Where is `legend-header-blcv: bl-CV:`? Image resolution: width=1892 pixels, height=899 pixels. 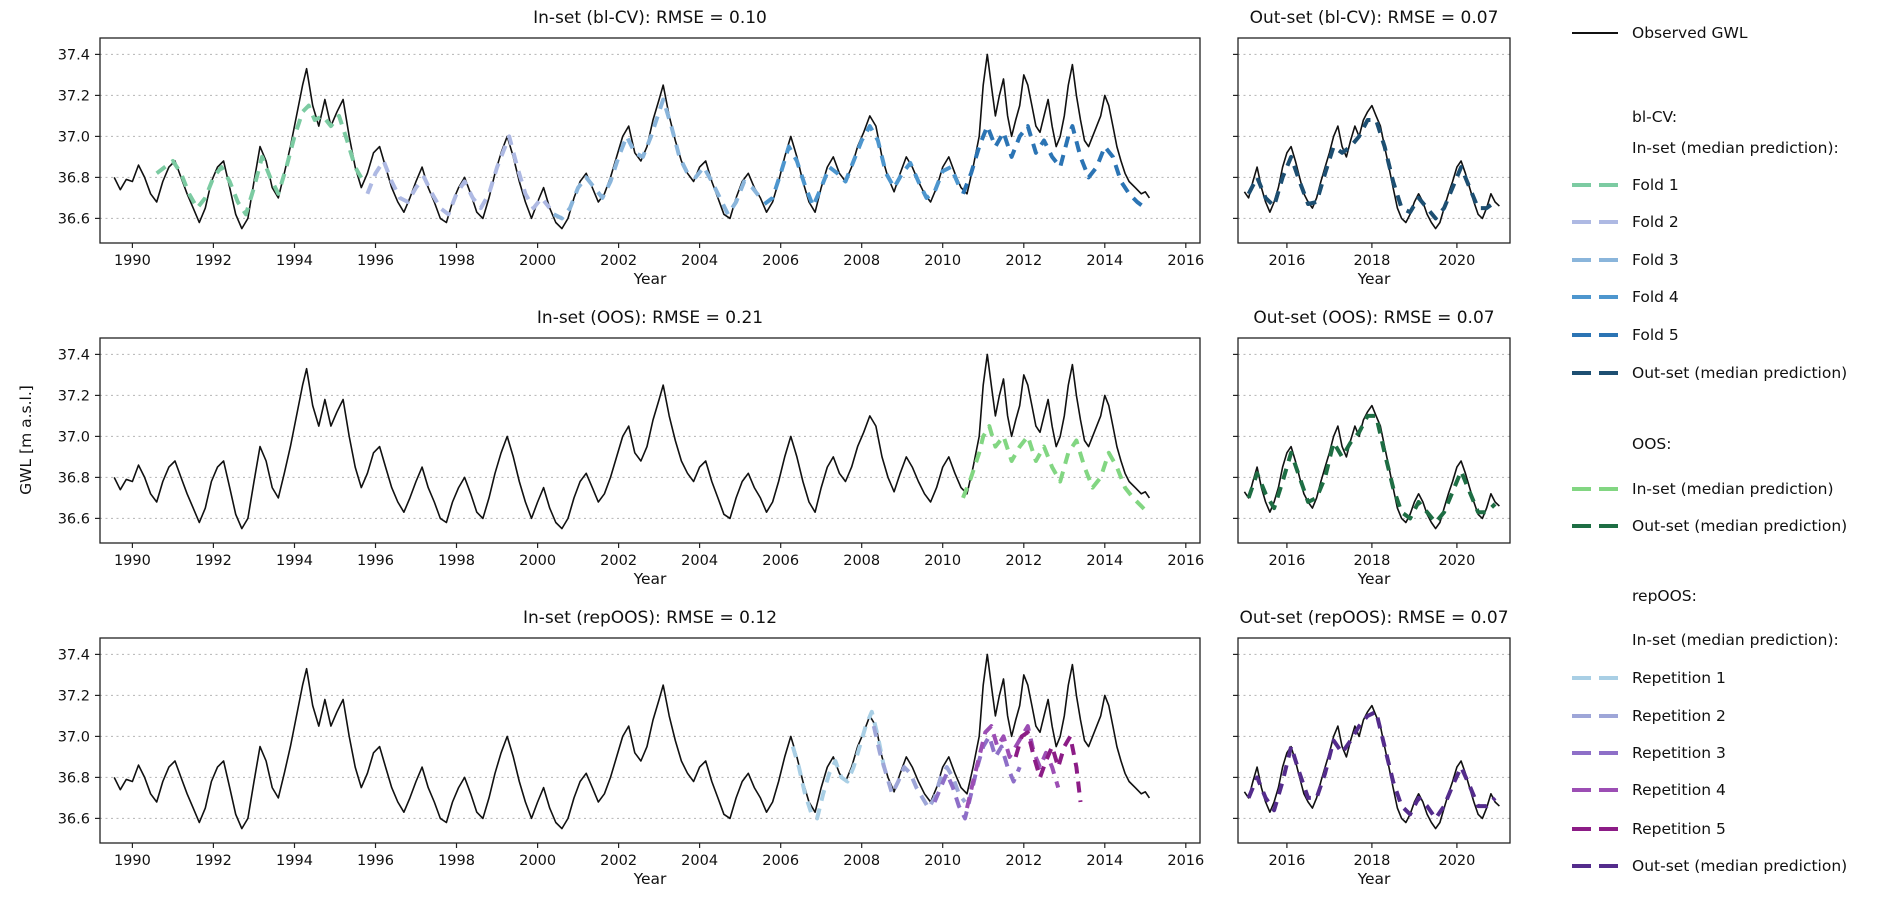
legend-header-blcv: bl-CV: is located at coordinates (1655, 117).